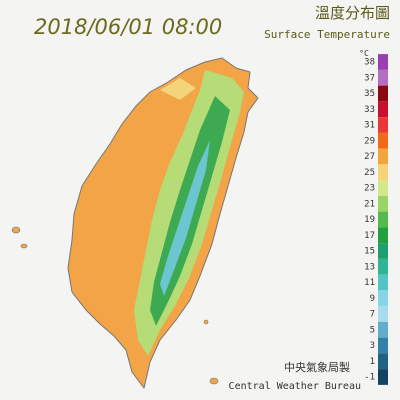 The height and width of the screenshot is (400, 400). What do you see at coordinates (369, 378) in the screenshot?
I see `legend-label: -1` at bounding box center [369, 378].